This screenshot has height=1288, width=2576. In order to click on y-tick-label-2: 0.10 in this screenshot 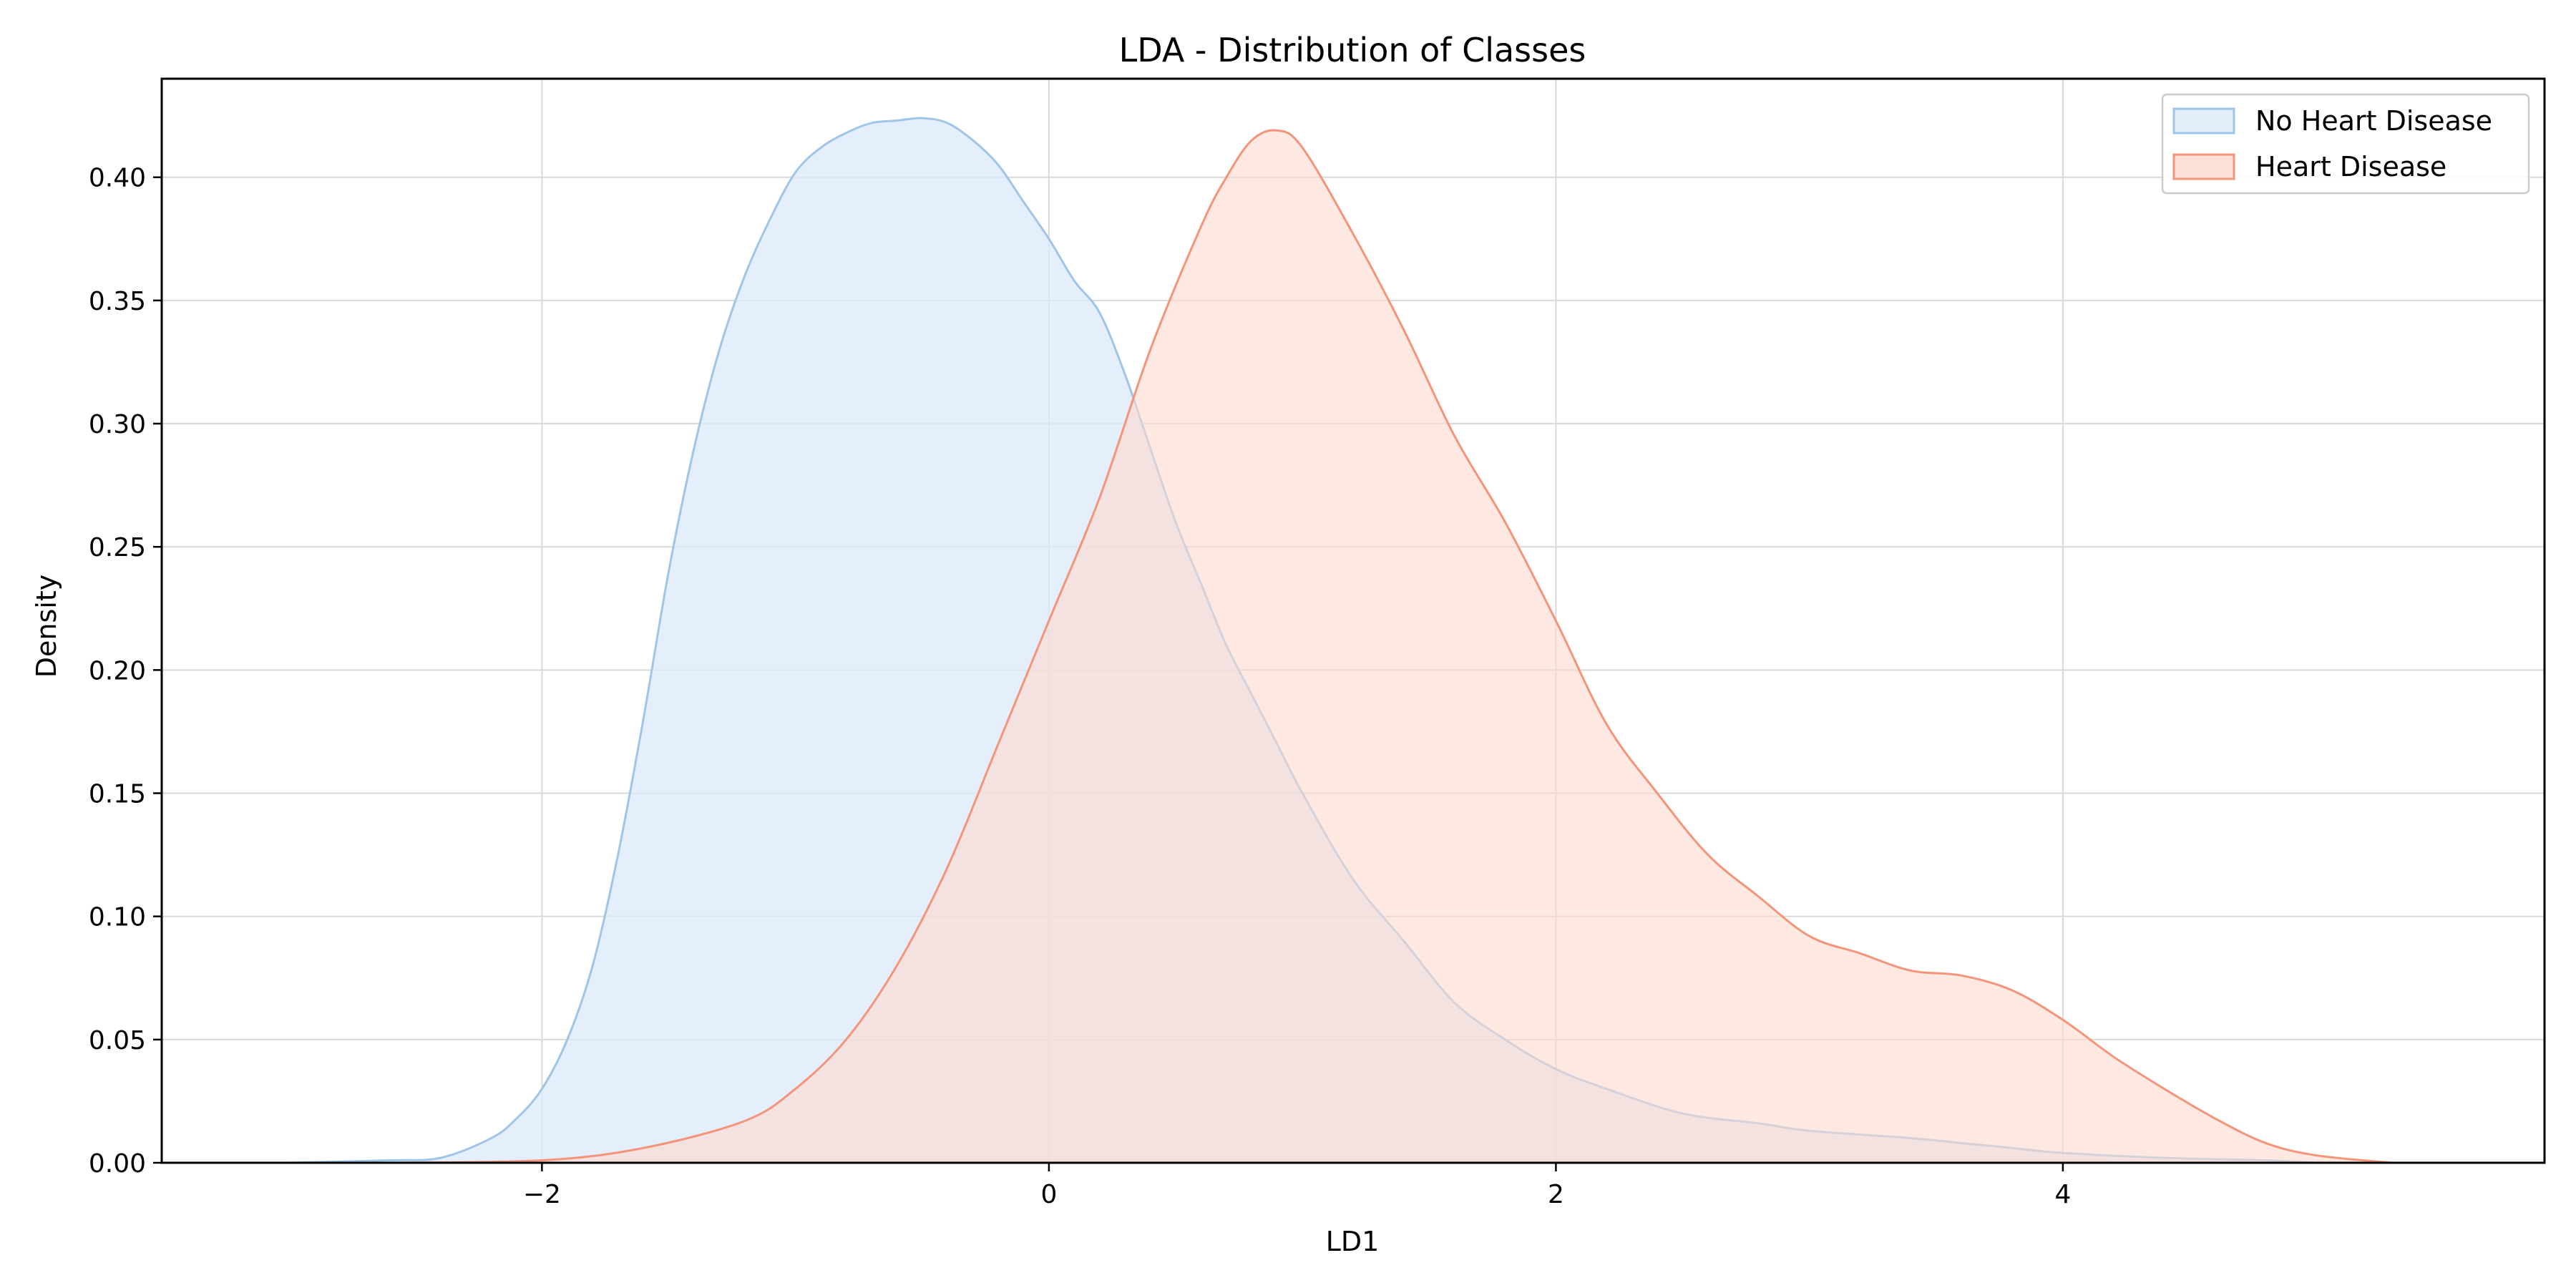, I will do `click(117, 917)`.